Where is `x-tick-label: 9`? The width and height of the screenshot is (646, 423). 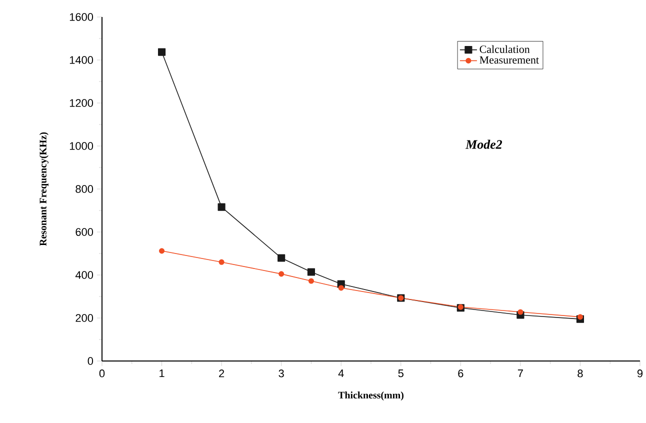 x-tick-label: 9 is located at coordinates (640, 374).